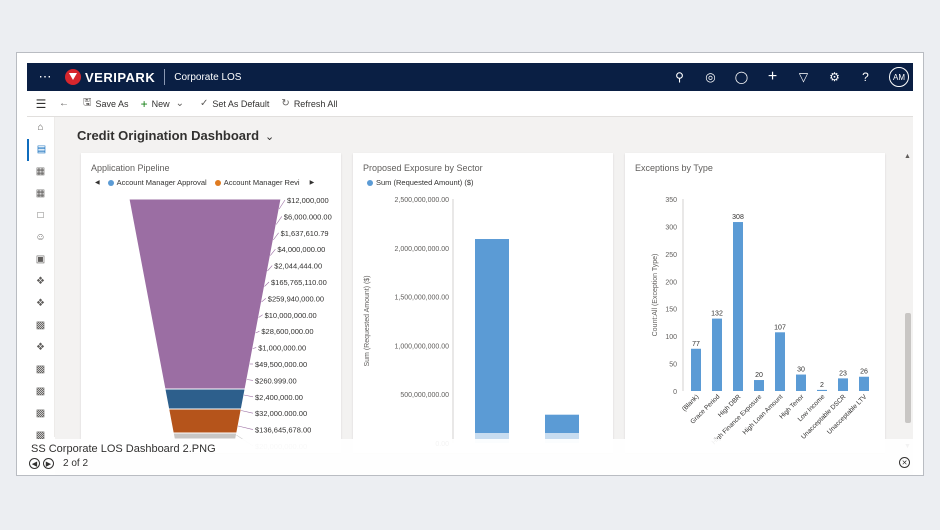  I want to click on bar-fade, so click(492, 438).